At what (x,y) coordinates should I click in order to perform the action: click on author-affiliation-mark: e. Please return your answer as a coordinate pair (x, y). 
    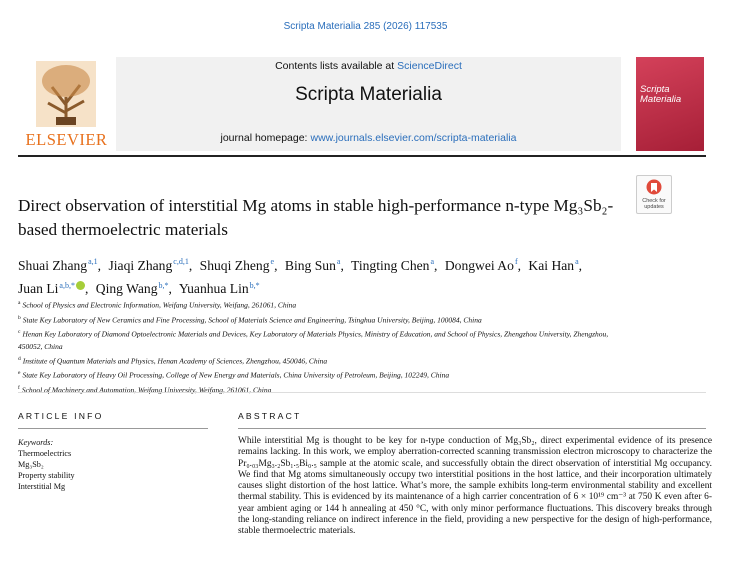
    Looking at the image, I should click on (272, 261).